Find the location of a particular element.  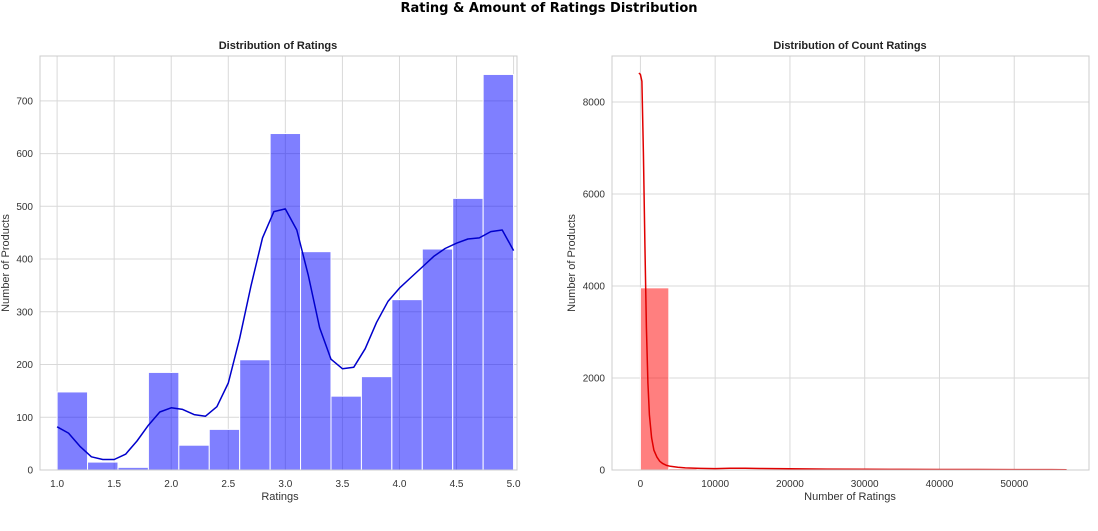

count-ratings-y-tick-1: 2000 is located at coordinates (594, 379).